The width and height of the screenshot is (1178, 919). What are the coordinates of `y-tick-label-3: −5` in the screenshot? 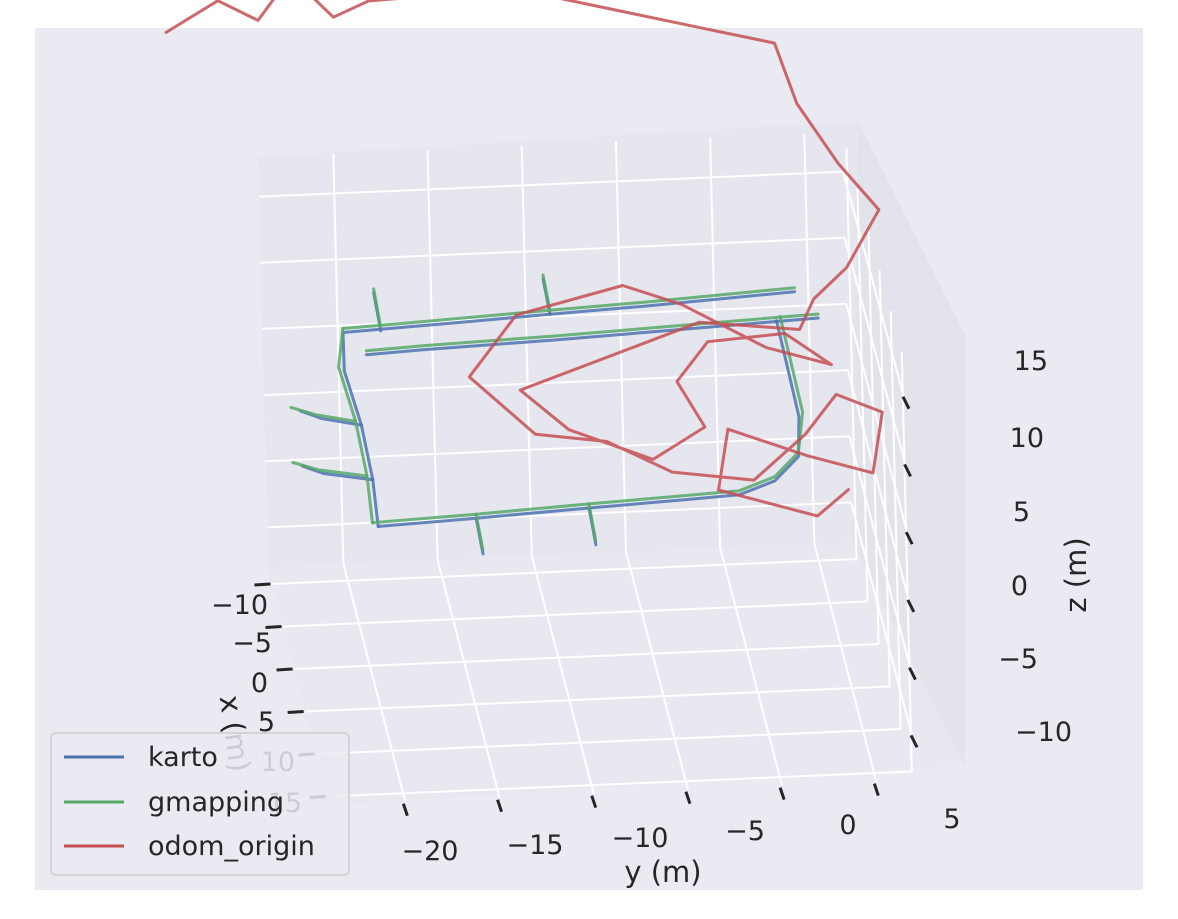 It's located at (745, 831).